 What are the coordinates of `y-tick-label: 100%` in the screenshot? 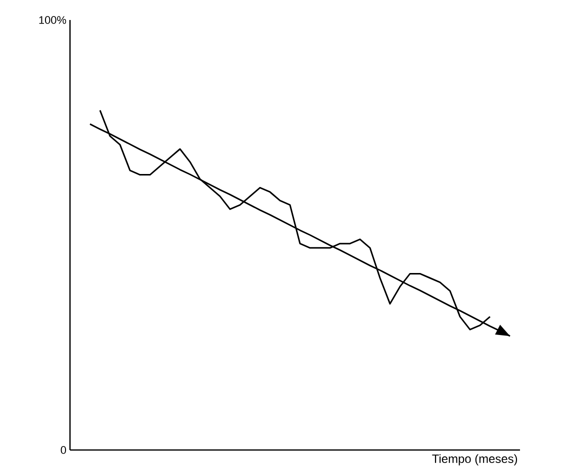 It's located at (52, 20).